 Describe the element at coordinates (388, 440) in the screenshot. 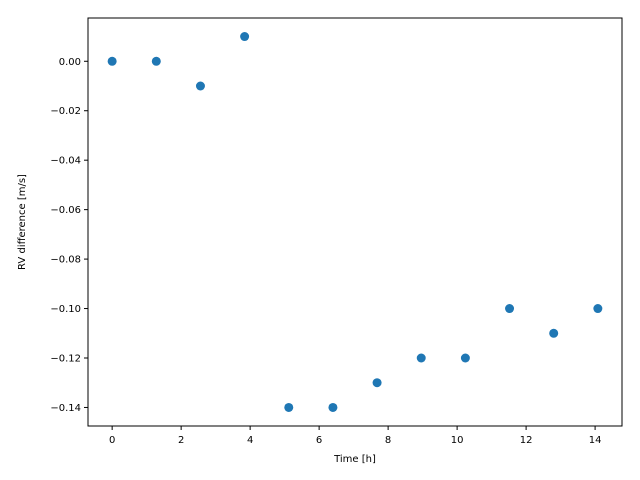

I see `x-tick-label: 8` at that location.